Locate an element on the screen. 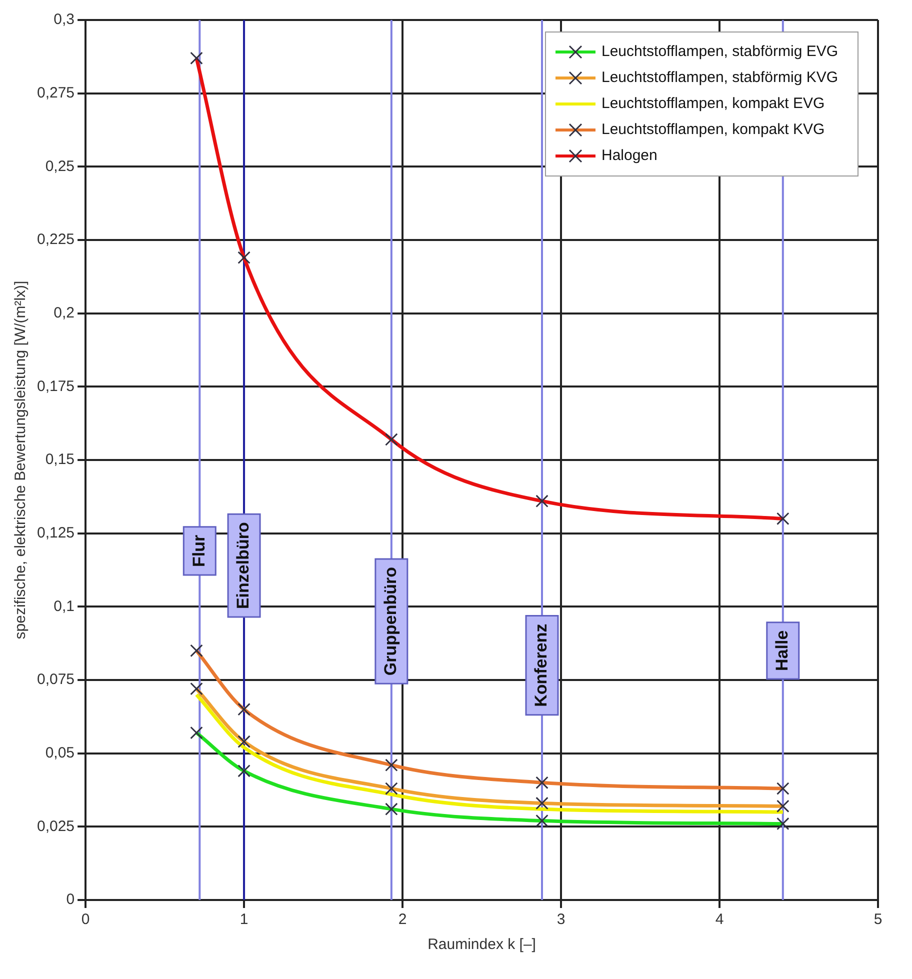 This screenshot has height=979, width=912. legend-label: Leuchtstofflampen, kompakt KVG is located at coordinates (713, 129).